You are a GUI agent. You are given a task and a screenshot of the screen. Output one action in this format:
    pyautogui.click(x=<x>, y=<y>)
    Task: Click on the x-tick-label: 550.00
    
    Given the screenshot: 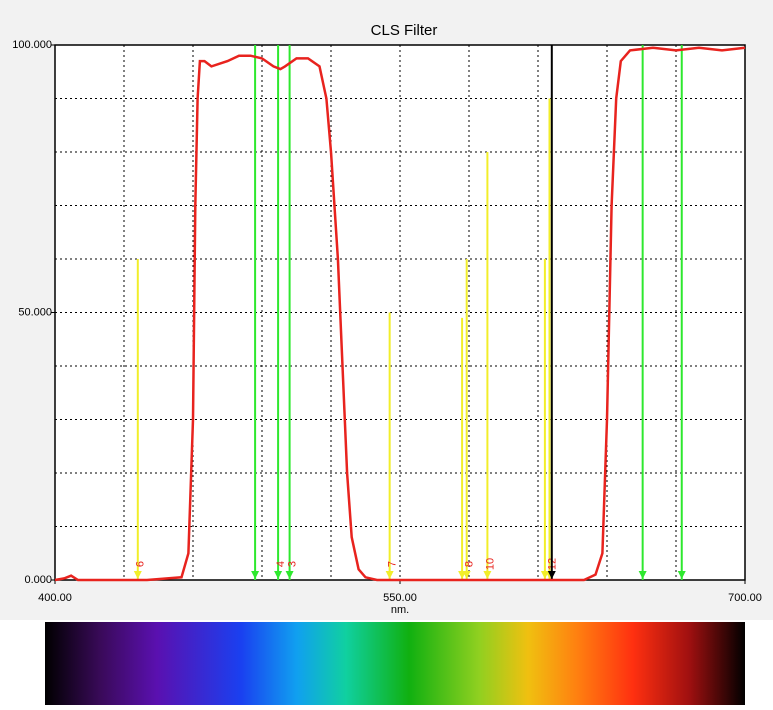 What is the action you would take?
    pyautogui.click(x=400, y=598)
    